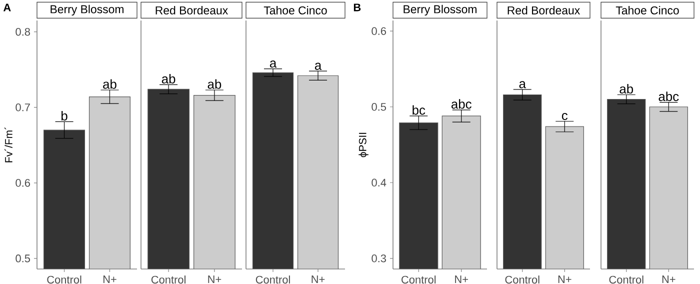  What do you see at coordinates (23, 107) in the screenshot?
I see `y-tick-label: 0.7` at bounding box center [23, 107].